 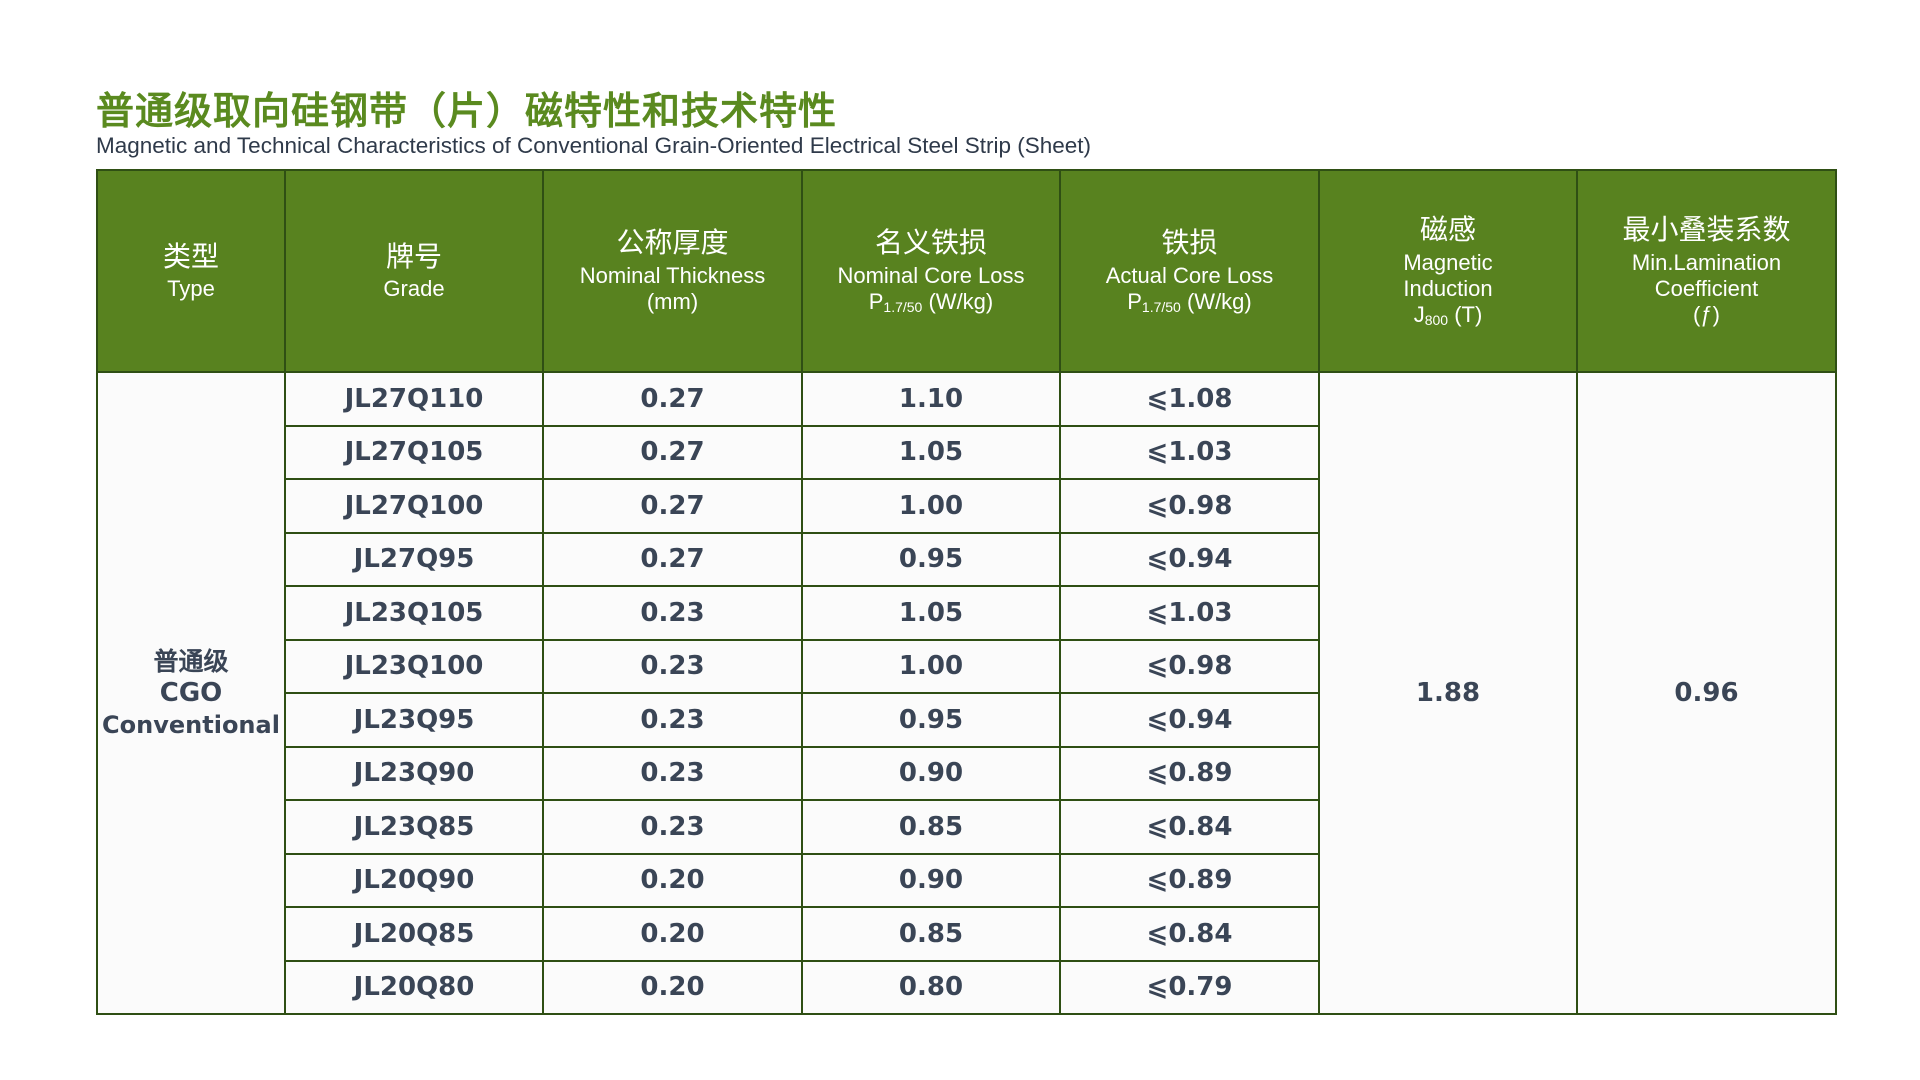 I want to click on table-row: JL27Q100 0.27 1.00 ⩽0.98, so click(x=966, y=506).